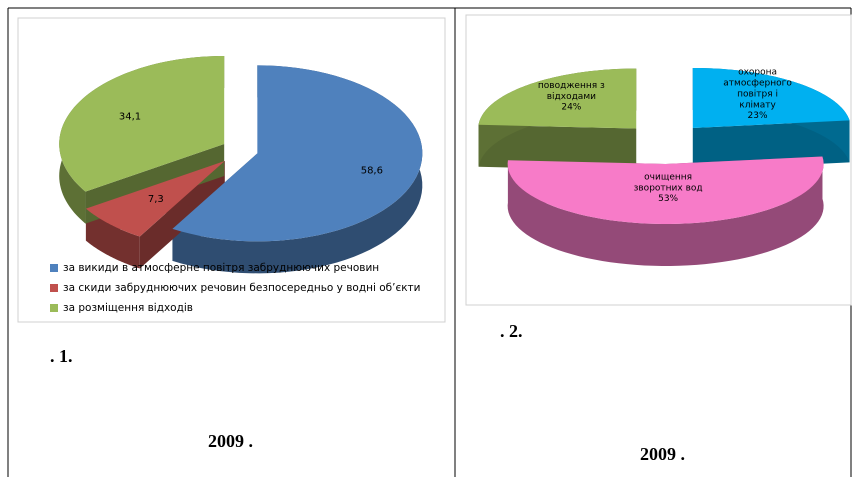 Image resolution: width=856 pixels, height=477 pixels. What do you see at coordinates (571, 90) in the screenshot?
I see `slice-label: поводження з відходами` at bounding box center [571, 90].